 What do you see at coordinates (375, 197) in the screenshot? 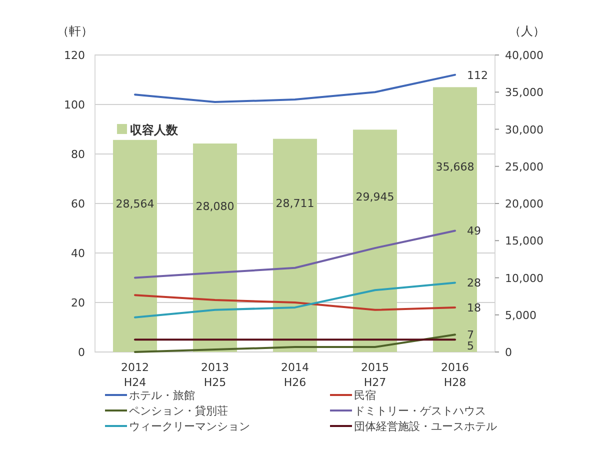
I see `data-label: 29,945` at bounding box center [375, 197].